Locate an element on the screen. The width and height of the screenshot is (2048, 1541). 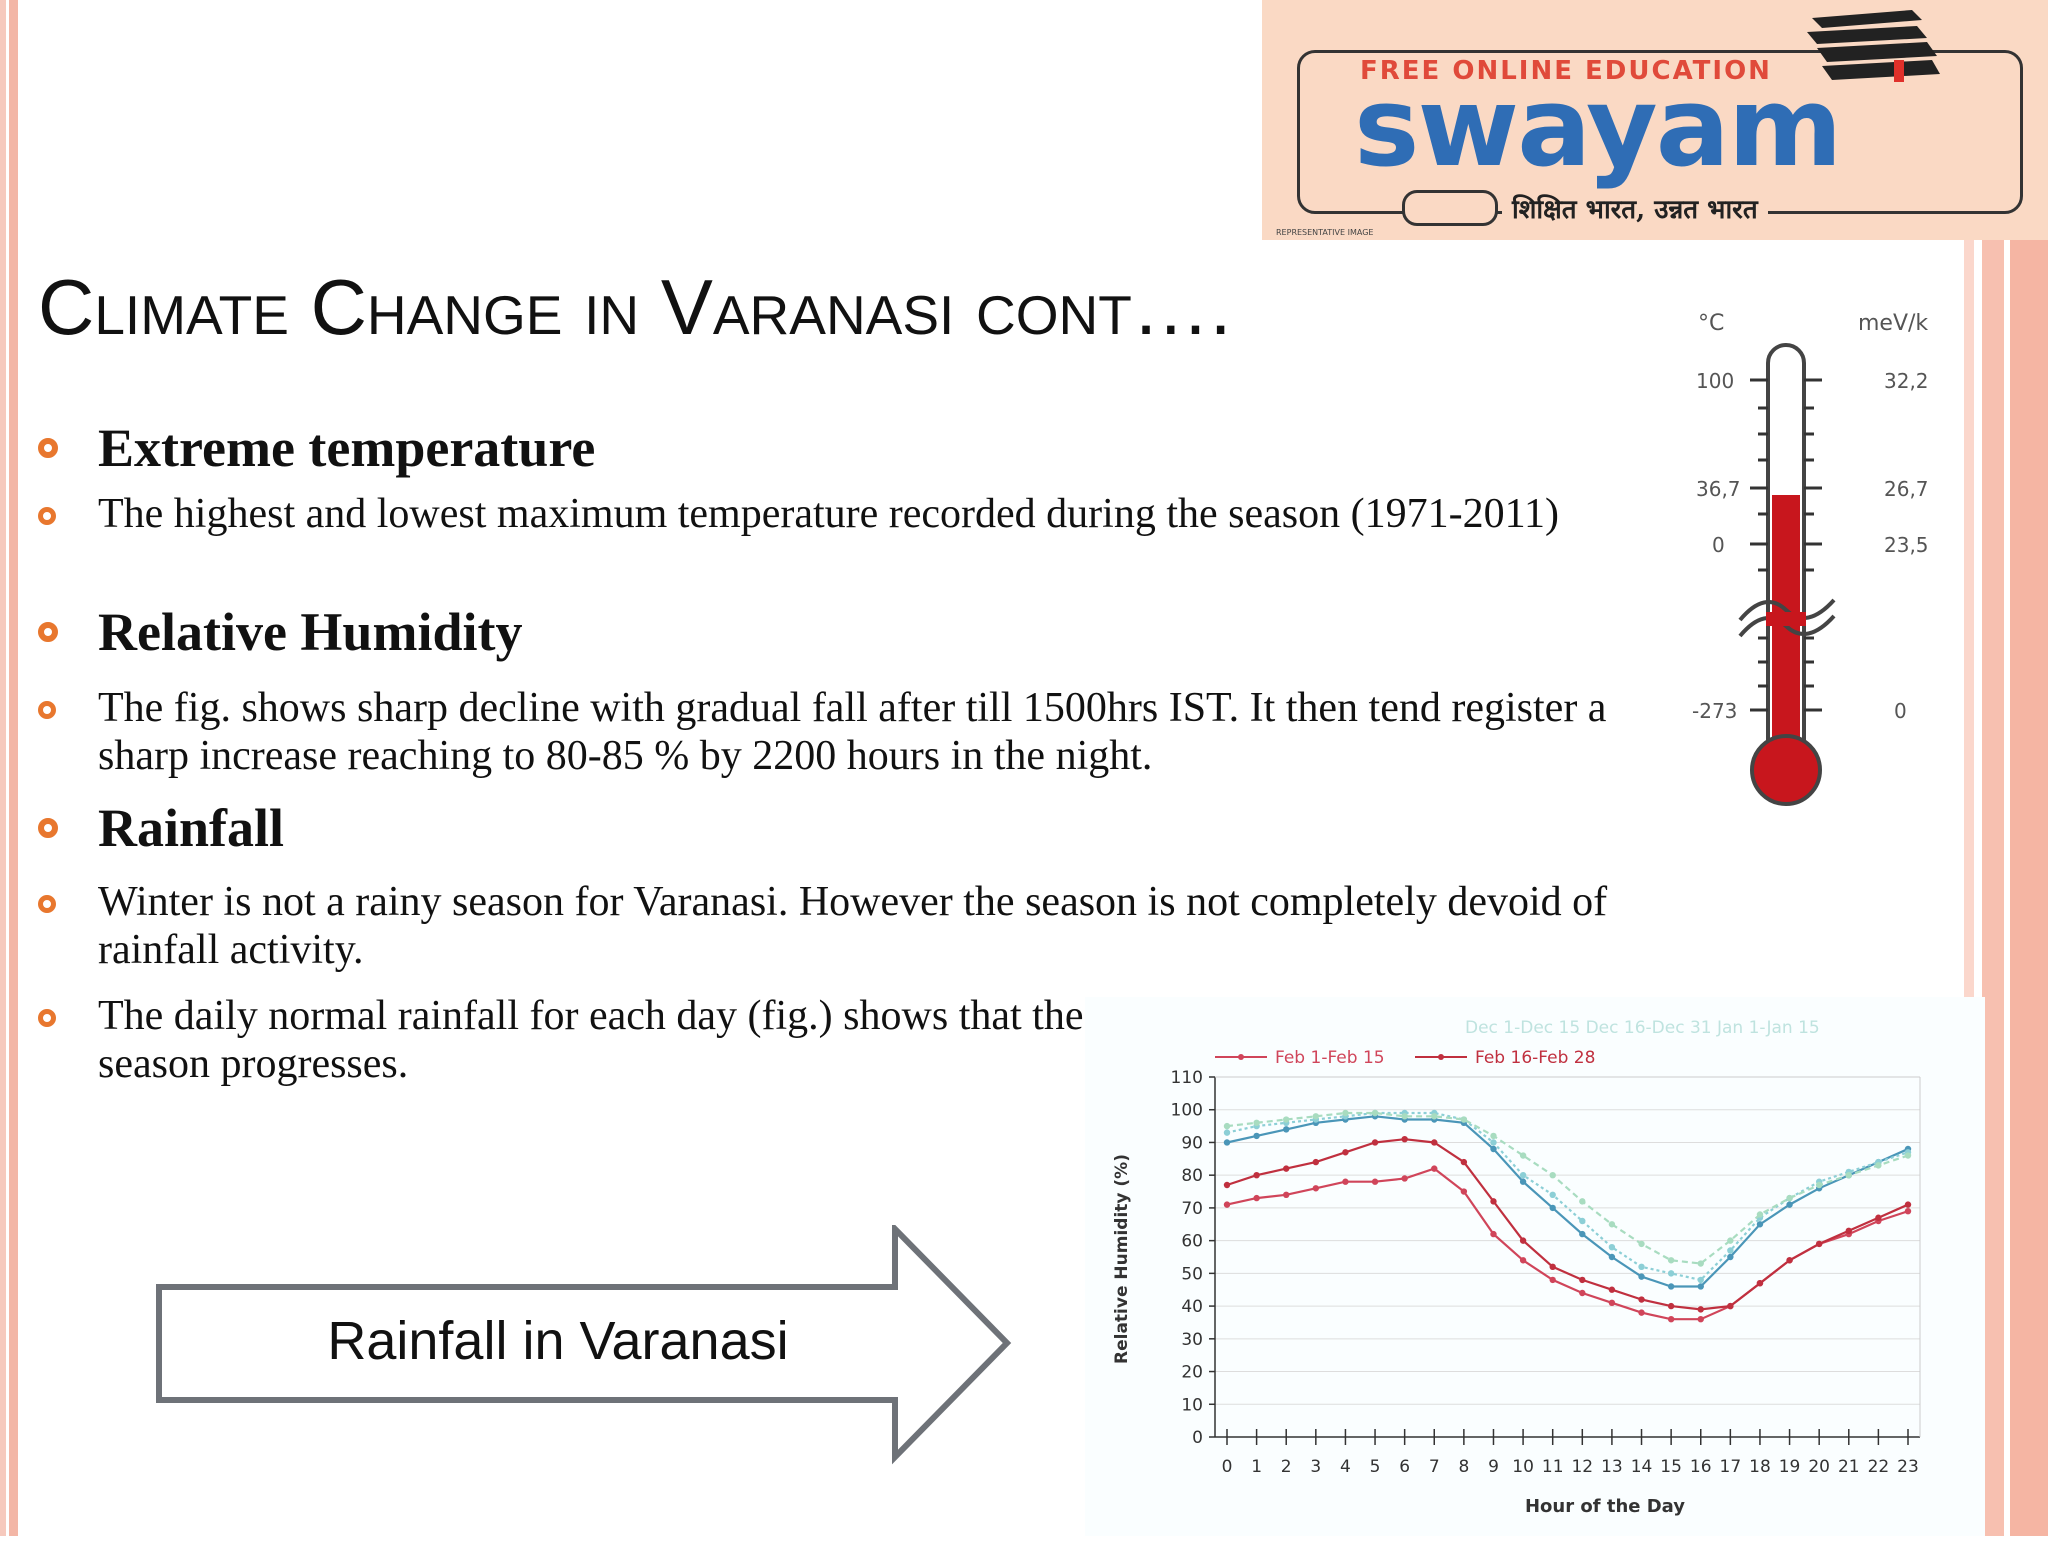
x-tick-label: 12 is located at coordinates (1582, 1467).